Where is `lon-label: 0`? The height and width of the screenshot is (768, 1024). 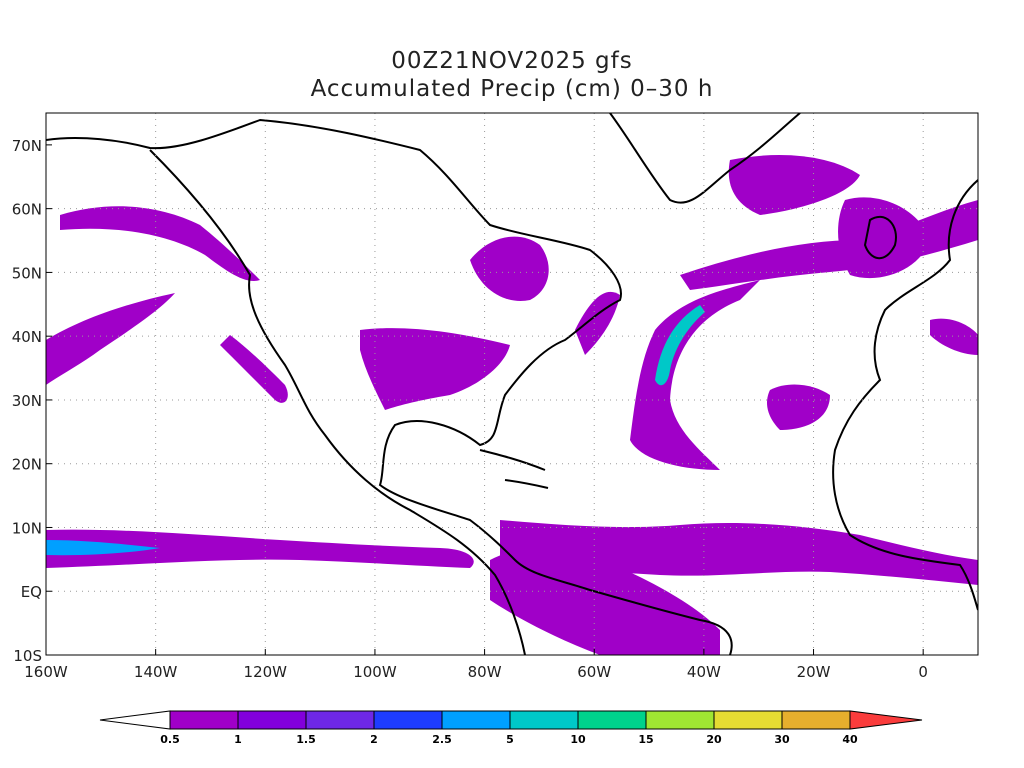
lon-label: 0 is located at coordinates (923, 672).